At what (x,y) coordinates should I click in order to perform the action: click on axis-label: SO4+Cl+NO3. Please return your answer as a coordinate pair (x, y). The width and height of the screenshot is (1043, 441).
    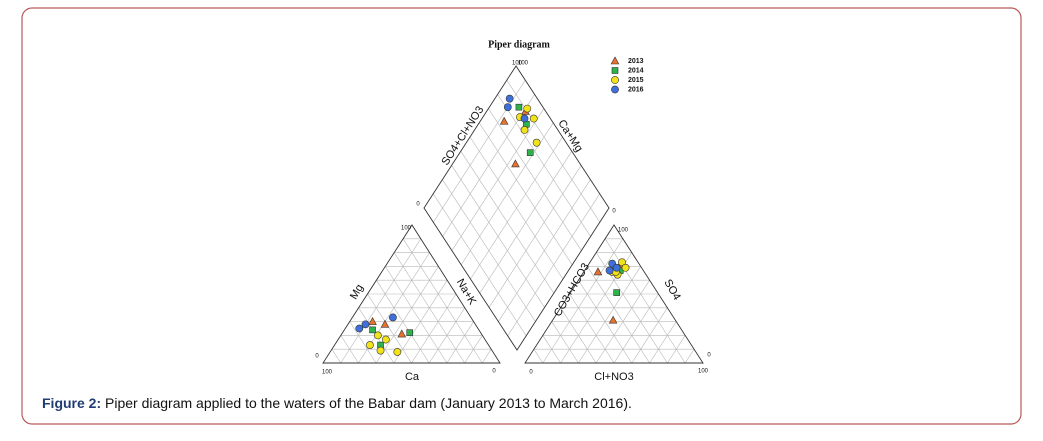
    Looking at the image, I should click on (462, 135).